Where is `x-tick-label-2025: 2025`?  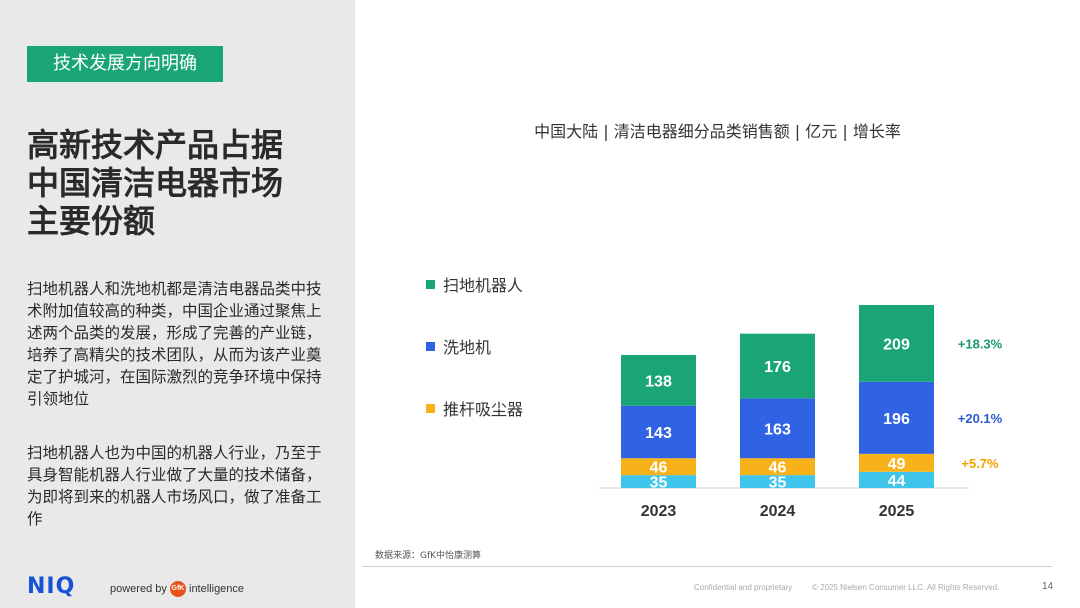
x-tick-label-2025: 2025 is located at coordinates (897, 511).